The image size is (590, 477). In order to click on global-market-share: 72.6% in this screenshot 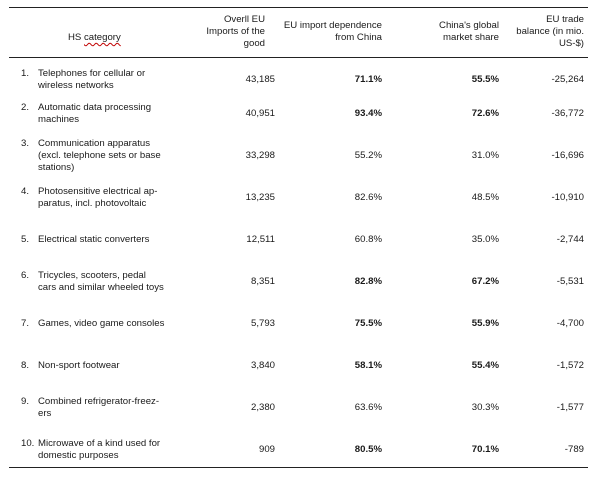, I will do `click(485, 113)`.